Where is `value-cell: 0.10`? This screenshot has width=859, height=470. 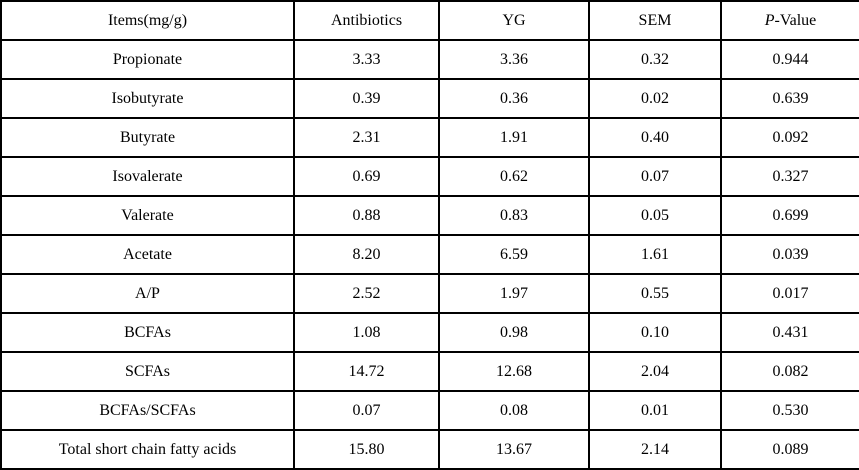 value-cell: 0.10 is located at coordinates (655, 332).